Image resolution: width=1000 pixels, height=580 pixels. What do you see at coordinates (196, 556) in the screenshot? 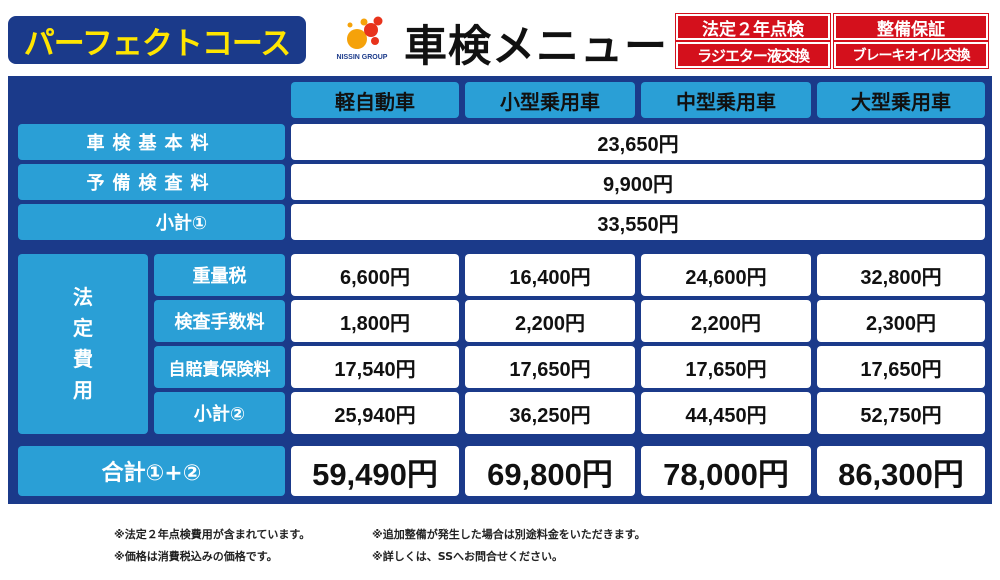
I see `note-tax-included: ※価格は消費税込みの価格です。` at bounding box center [196, 556].